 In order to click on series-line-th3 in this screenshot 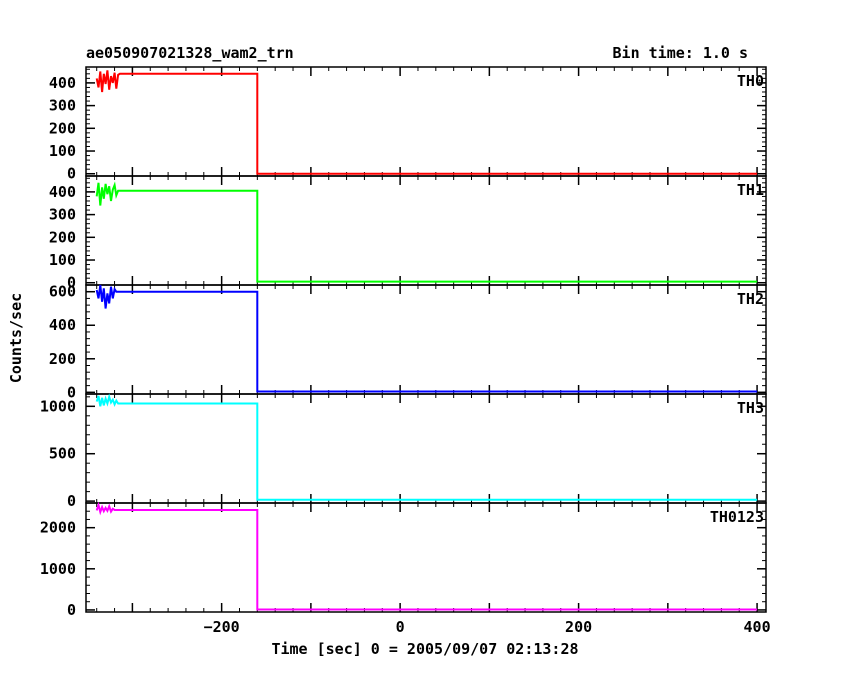, I will do `click(426, 447)`.